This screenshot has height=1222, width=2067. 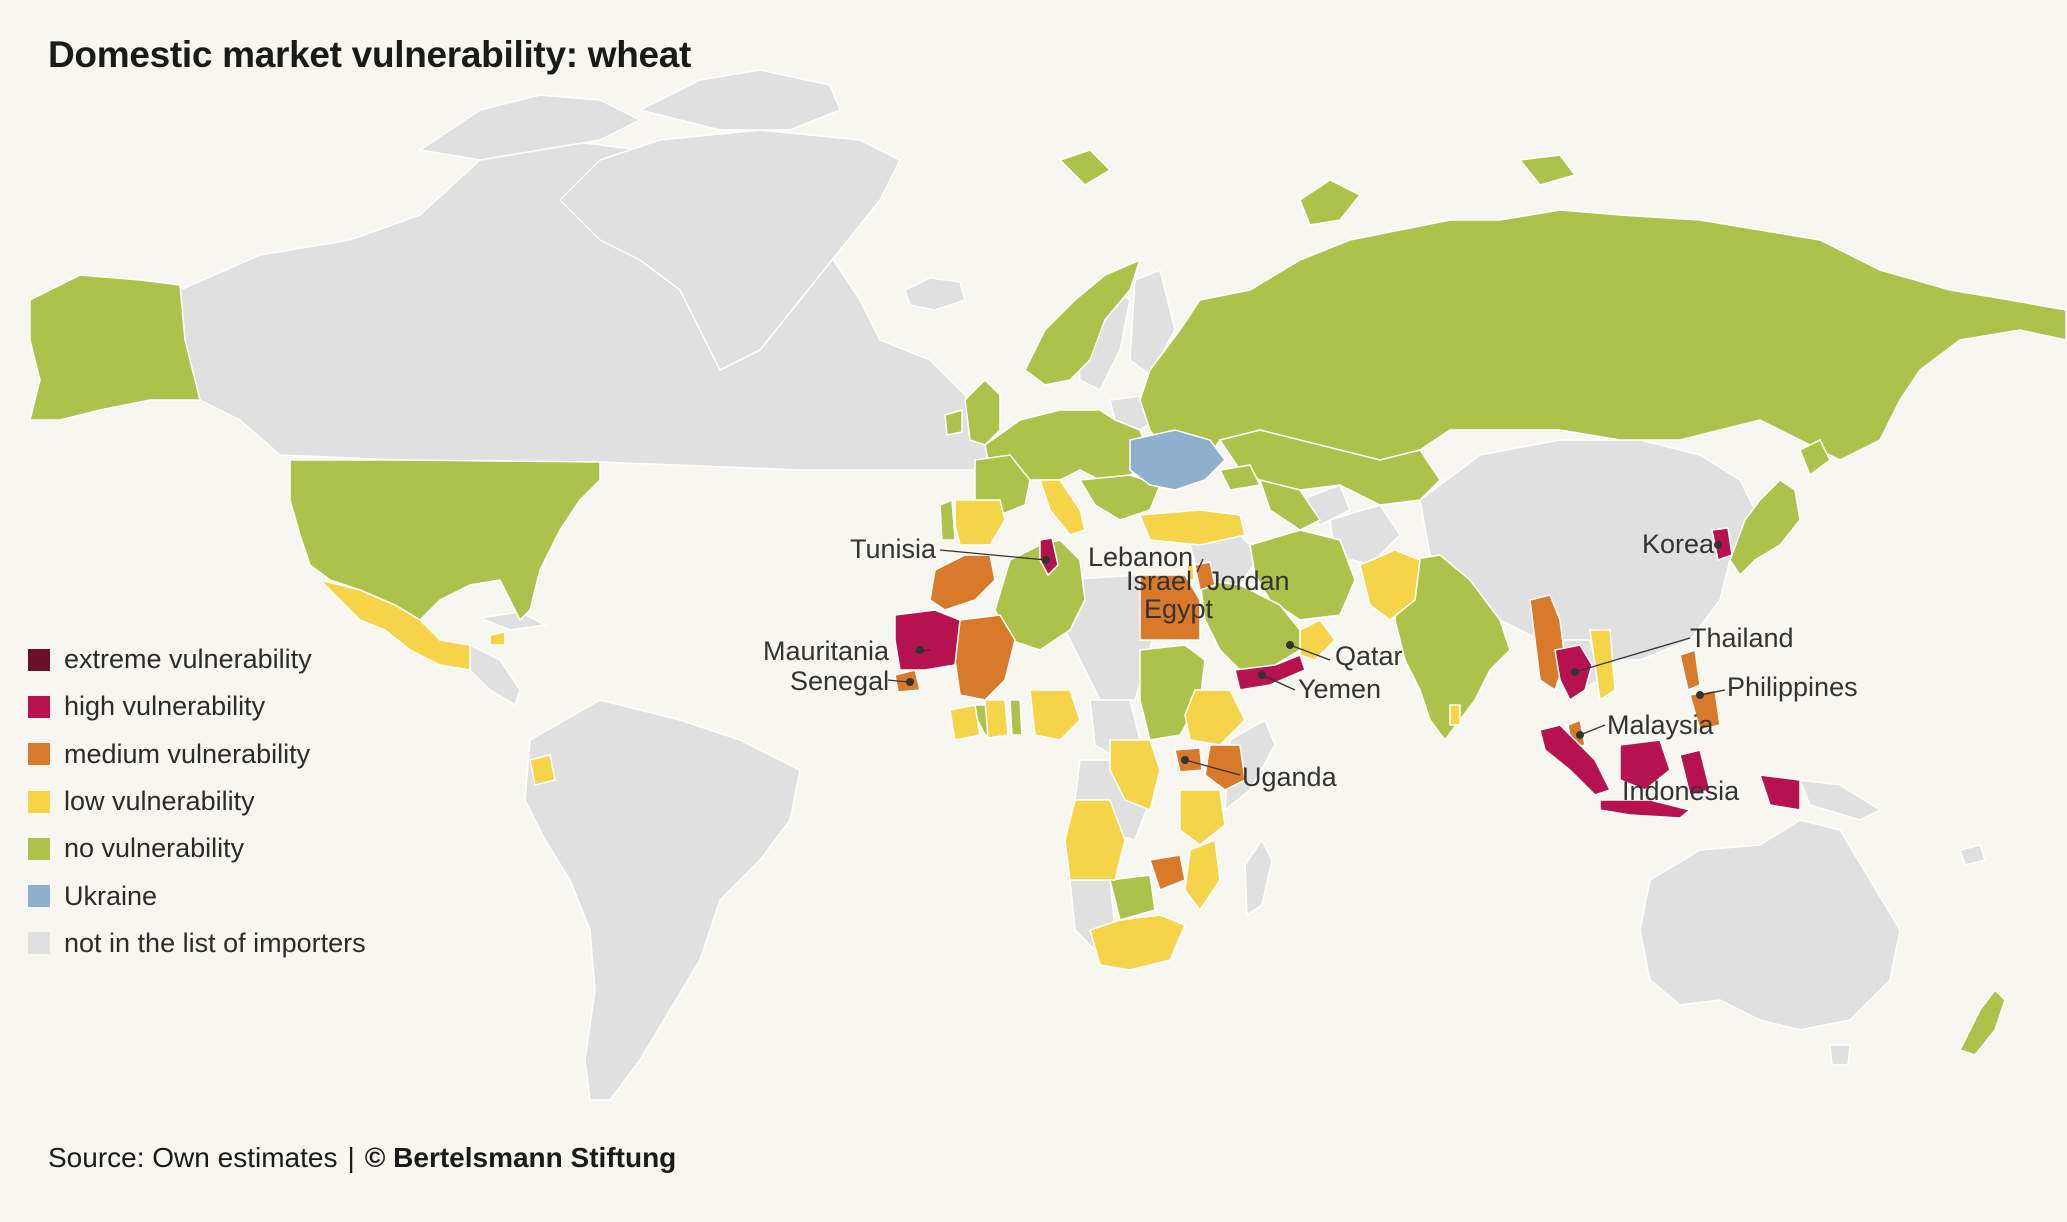 What do you see at coordinates (1177, 460) in the screenshot?
I see `region-ukraine` at bounding box center [1177, 460].